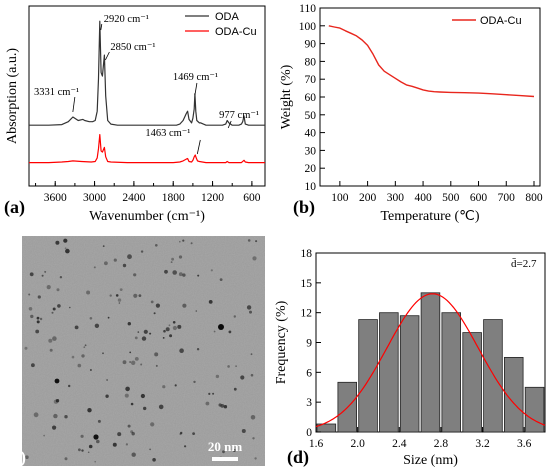 This screenshot has height=475, width=550. I want to click on annotation-label-a: 977 cm⁻¹, so click(239, 115).